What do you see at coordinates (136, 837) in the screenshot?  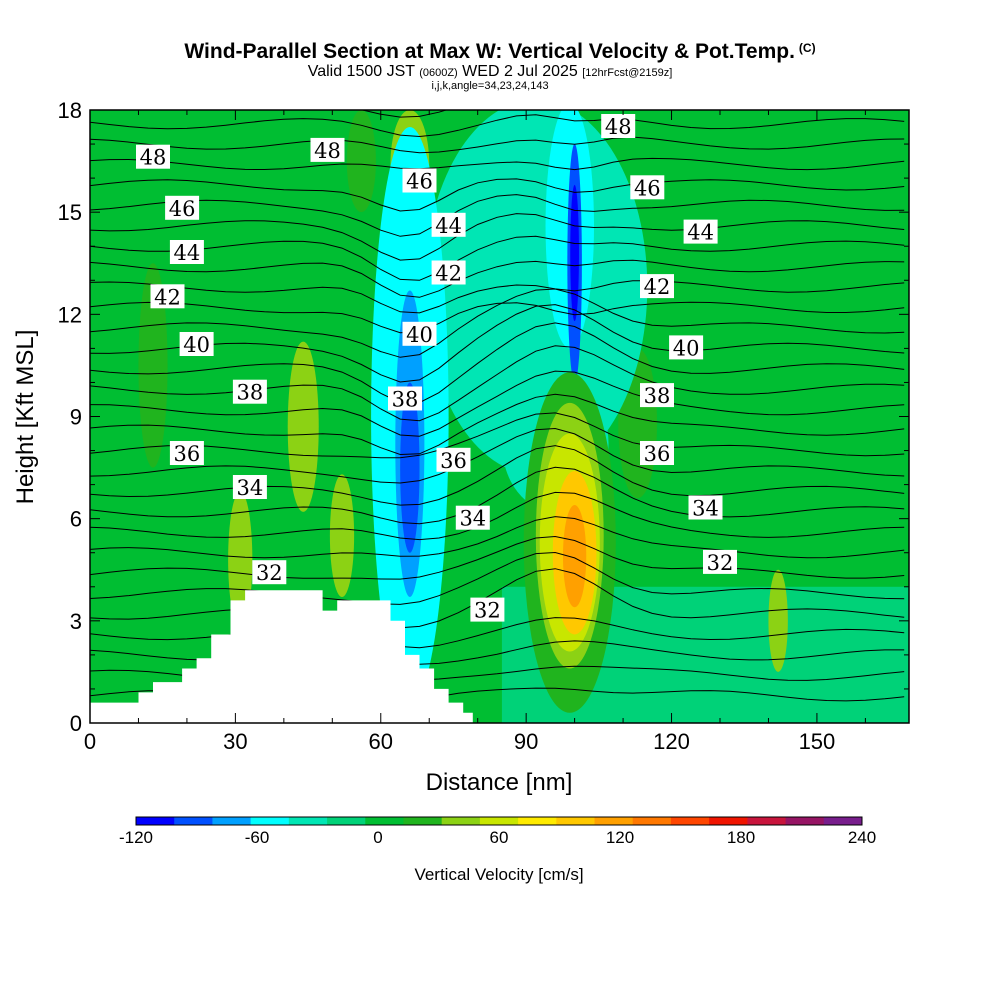 I see `colorbar-label: -120` at bounding box center [136, 837].